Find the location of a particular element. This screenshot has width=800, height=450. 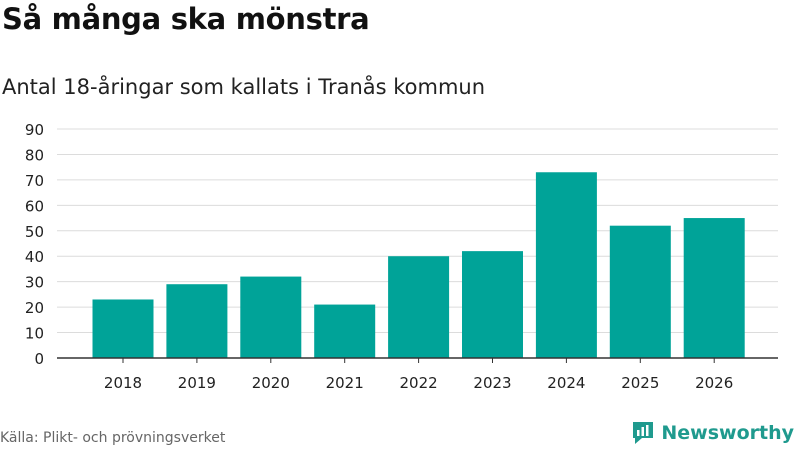

bar-2022 is located at coordinates (419, 307).